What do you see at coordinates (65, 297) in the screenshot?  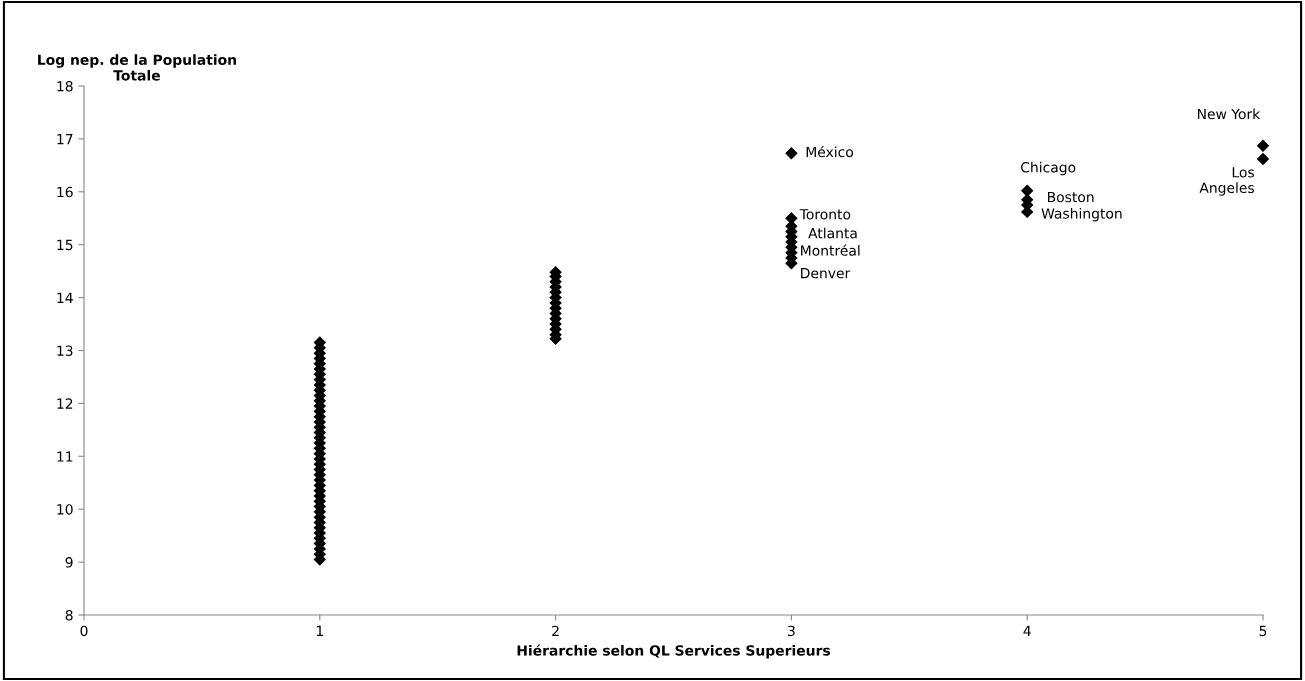 I see `y-tick-label: 14` at bounding box center [65, 297].